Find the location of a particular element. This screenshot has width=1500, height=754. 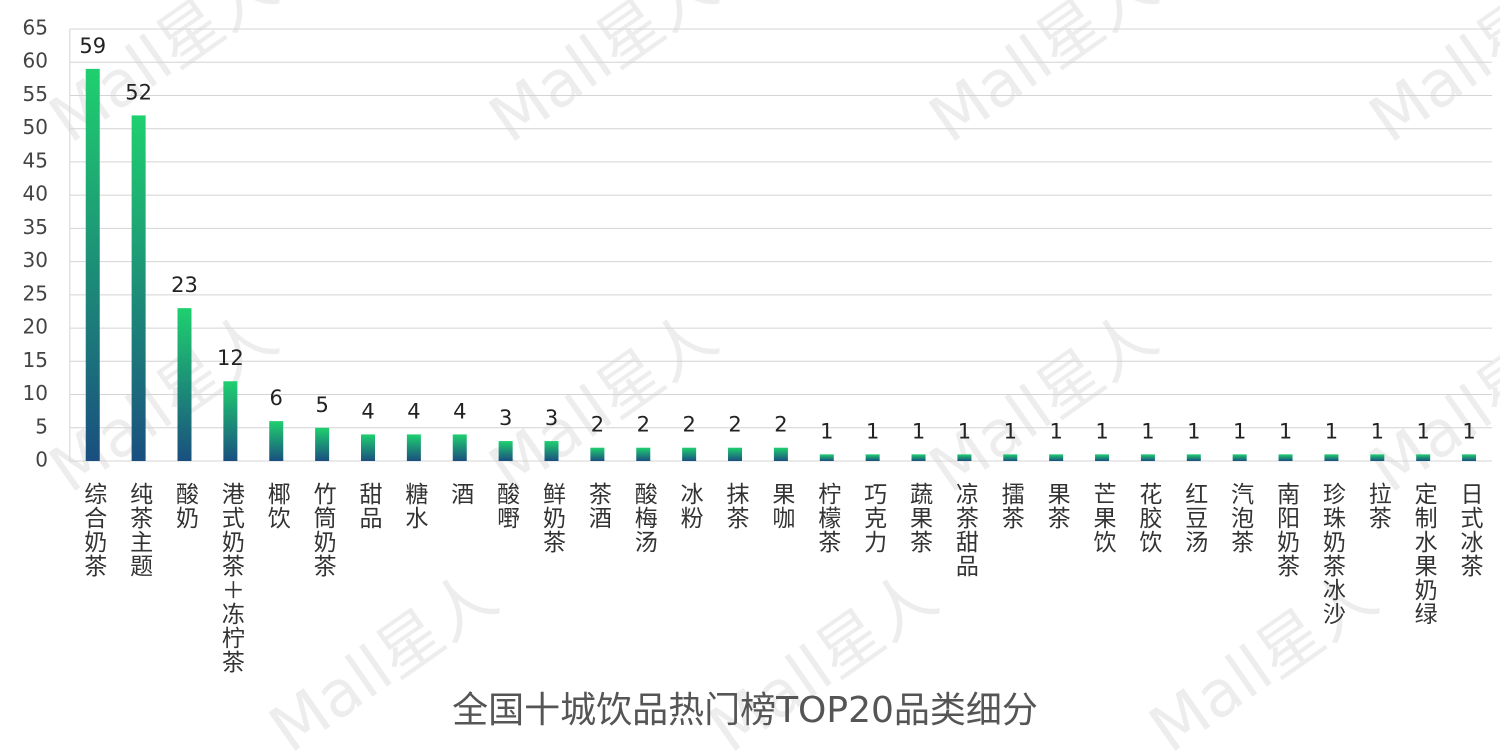

x-tick-label: 汽泡茶 is located at coordinates (1241, 518).